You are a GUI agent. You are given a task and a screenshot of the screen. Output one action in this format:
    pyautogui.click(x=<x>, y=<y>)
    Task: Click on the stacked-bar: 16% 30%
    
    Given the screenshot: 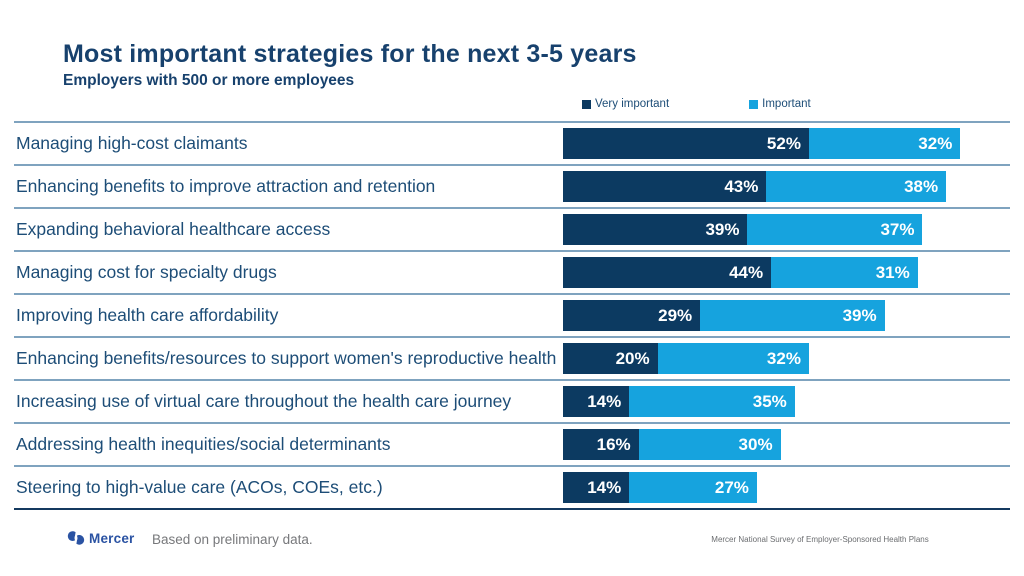 What is the action you would take?
    pyautogui.click(x=672, y=444)
    